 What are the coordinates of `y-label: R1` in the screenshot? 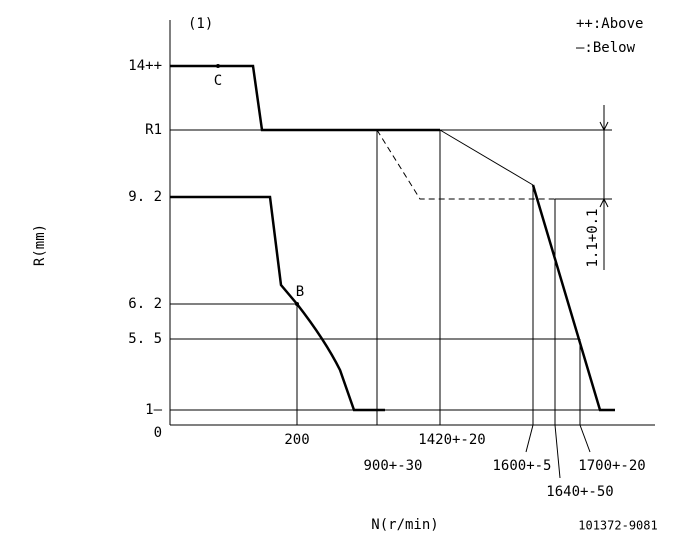 It's located at (153, 130).